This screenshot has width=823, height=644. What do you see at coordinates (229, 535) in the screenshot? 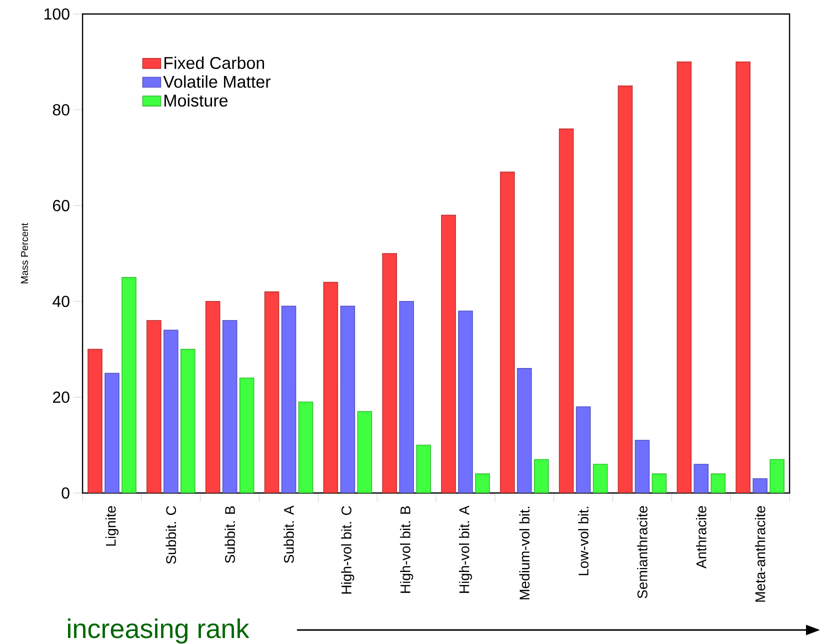
I see `x-tick-label: Subbit. B` at bounding box center [229, 535].